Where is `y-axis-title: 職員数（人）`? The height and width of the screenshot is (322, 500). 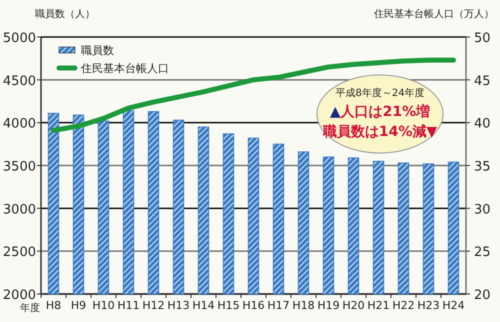
y-axis-title: 職員数（人） is located at coordinates (65, 14).